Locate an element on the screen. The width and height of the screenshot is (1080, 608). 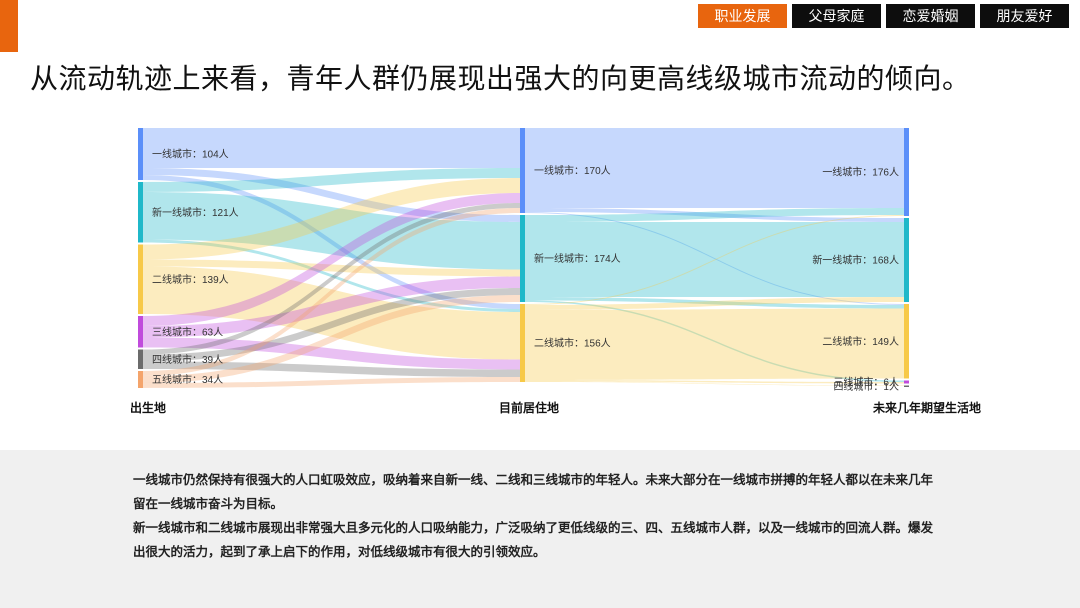
sankey-node-label: 新一线城市：174人 is located at coordinates (577, 258).